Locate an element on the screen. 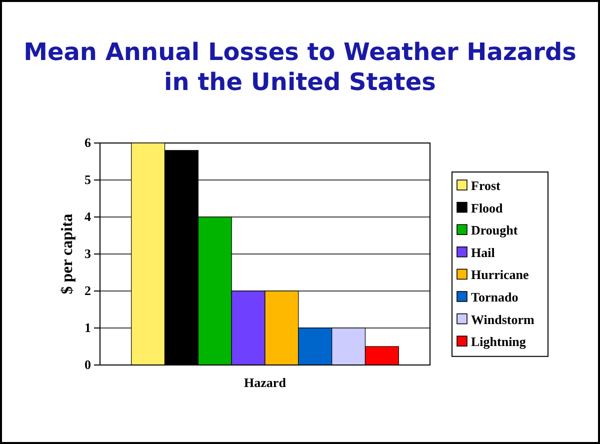 The width and height of the screenshot is (600, 444). x-axis-title: Hazard is located at coordinates (265, 382).